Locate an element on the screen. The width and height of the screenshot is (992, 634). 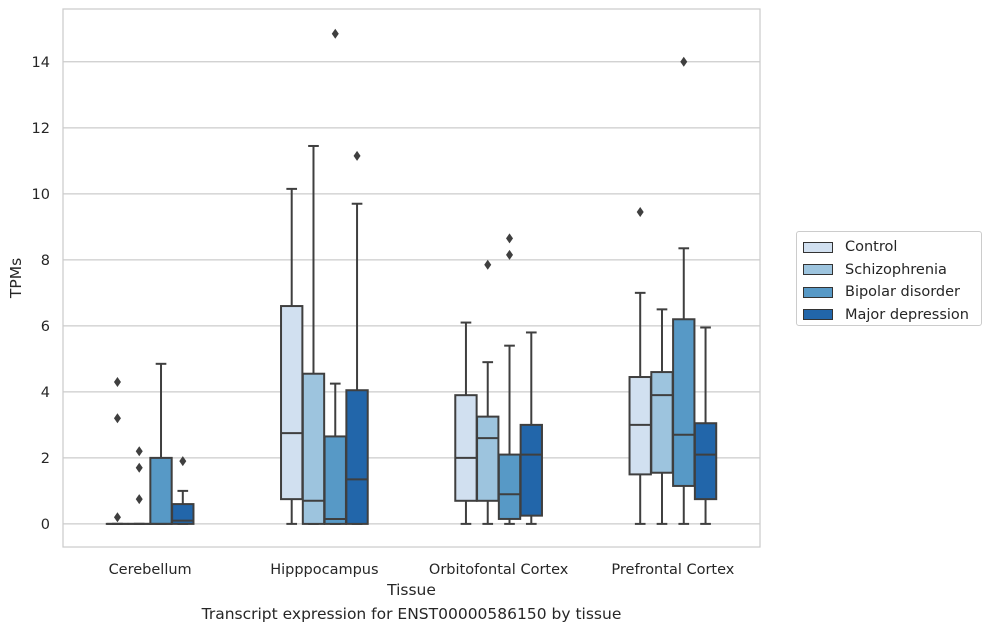
y-tick-label: 4 is located at coordinates (45, 393).